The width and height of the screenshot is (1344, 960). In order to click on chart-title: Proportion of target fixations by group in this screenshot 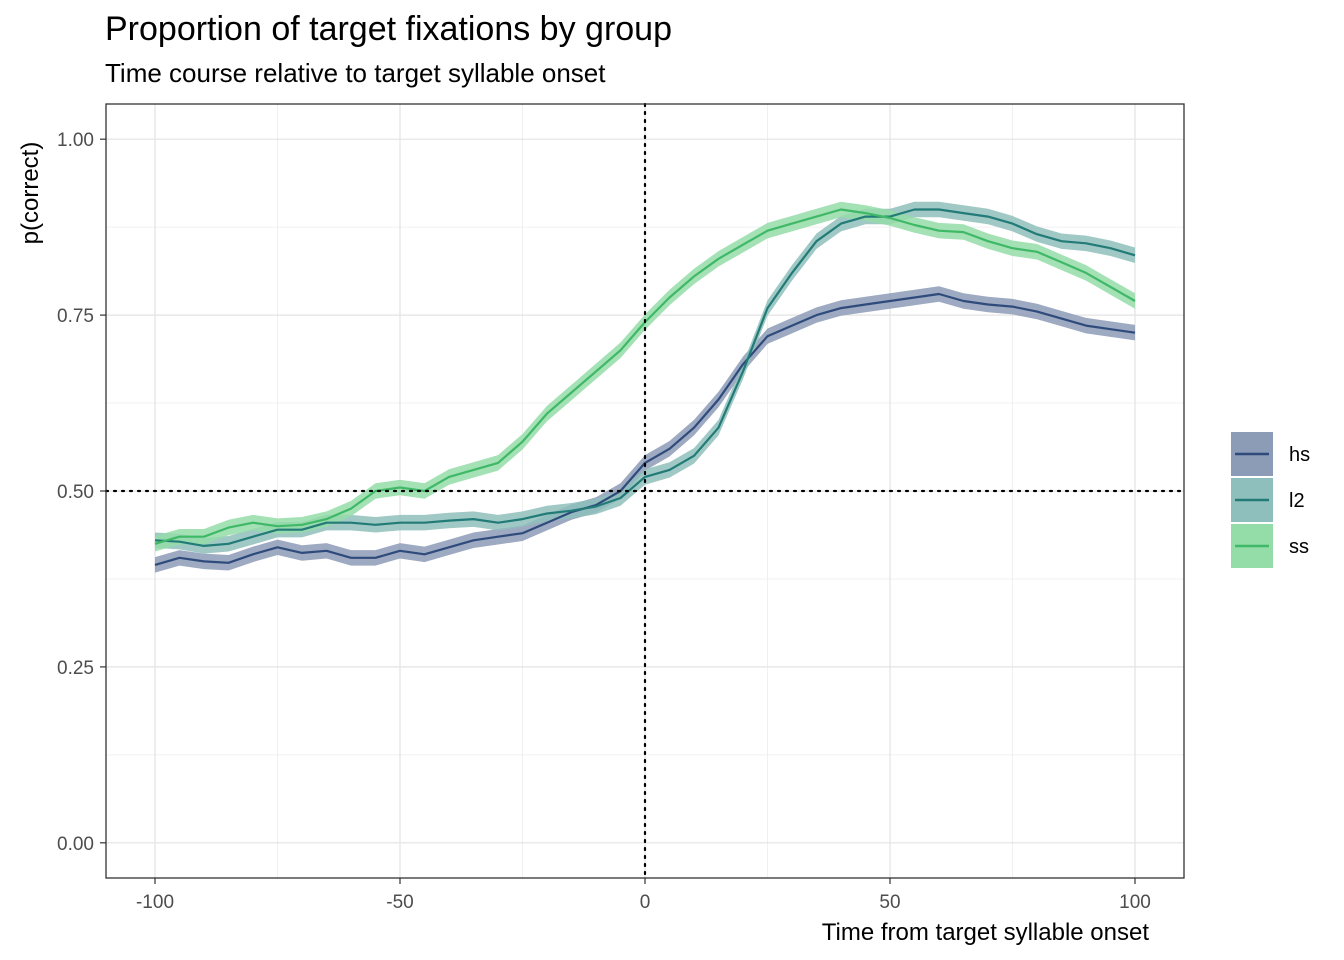, I will do `click(388, 29)`.